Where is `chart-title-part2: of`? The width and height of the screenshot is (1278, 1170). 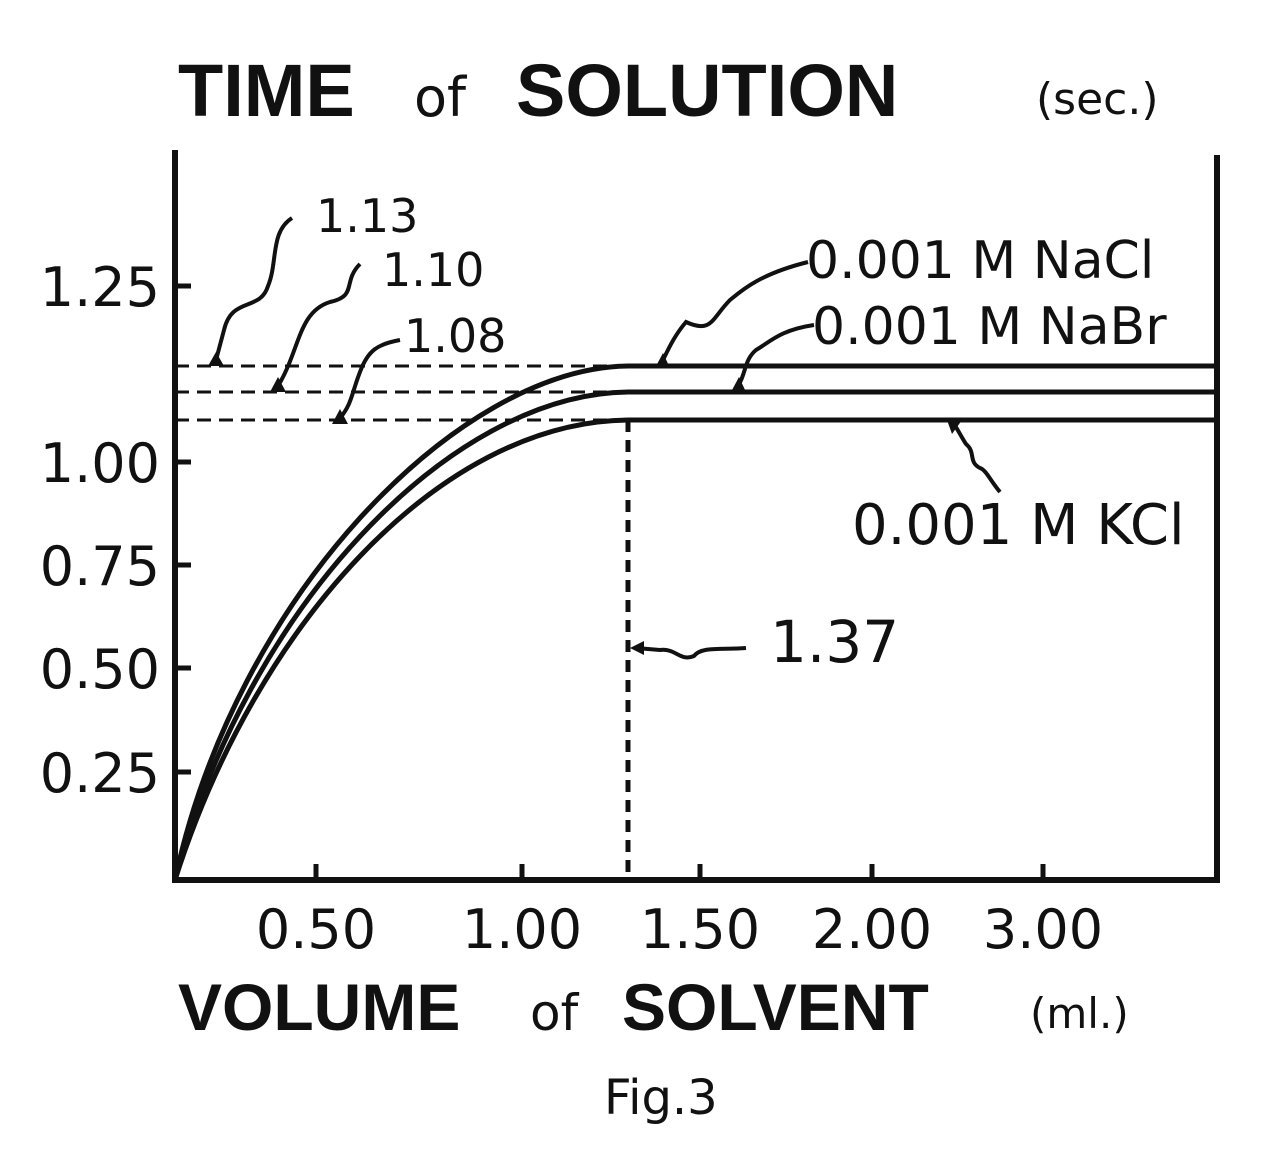 chart-title-part2: of is located at coordinates (441, 97).